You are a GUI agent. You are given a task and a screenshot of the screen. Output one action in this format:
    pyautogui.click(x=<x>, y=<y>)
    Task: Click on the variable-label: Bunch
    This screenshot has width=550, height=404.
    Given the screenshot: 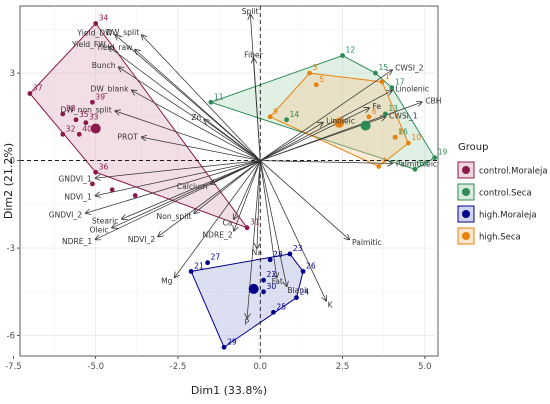 What is the action you would take?
    pyautogui.click(x=104, y=65)
    